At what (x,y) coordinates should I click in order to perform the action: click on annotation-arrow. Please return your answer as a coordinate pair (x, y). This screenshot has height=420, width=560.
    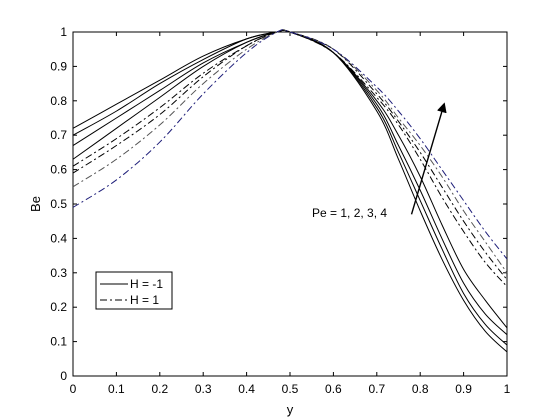
    Looking at the image, I should click on (428, 158).